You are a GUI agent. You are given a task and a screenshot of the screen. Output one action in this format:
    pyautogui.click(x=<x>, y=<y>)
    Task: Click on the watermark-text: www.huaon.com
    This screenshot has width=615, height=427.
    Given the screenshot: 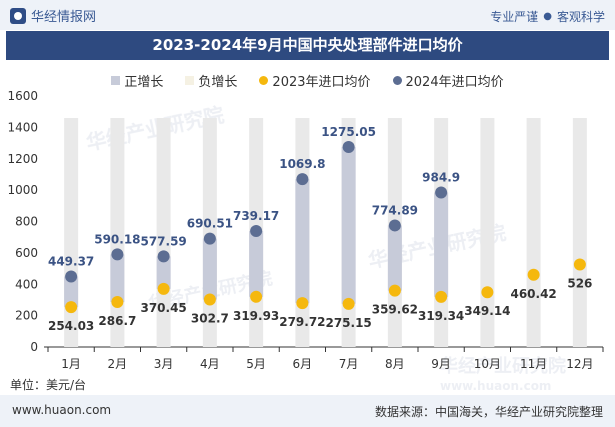 What is the action you would take?
    pyautogui.click(x=495, y=386)
    